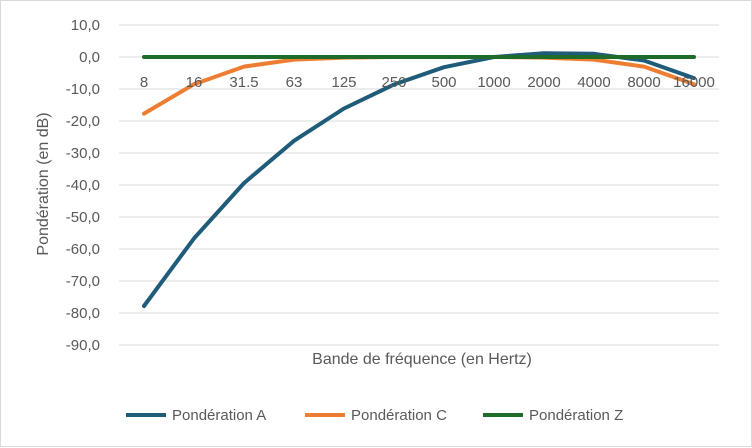 The height and width of the screenshot is (448, 752). What do you see at coordinates (83, 313) in the screenshot?
I see `y-tick-label: -80,0` at bounding box center [83, 313].